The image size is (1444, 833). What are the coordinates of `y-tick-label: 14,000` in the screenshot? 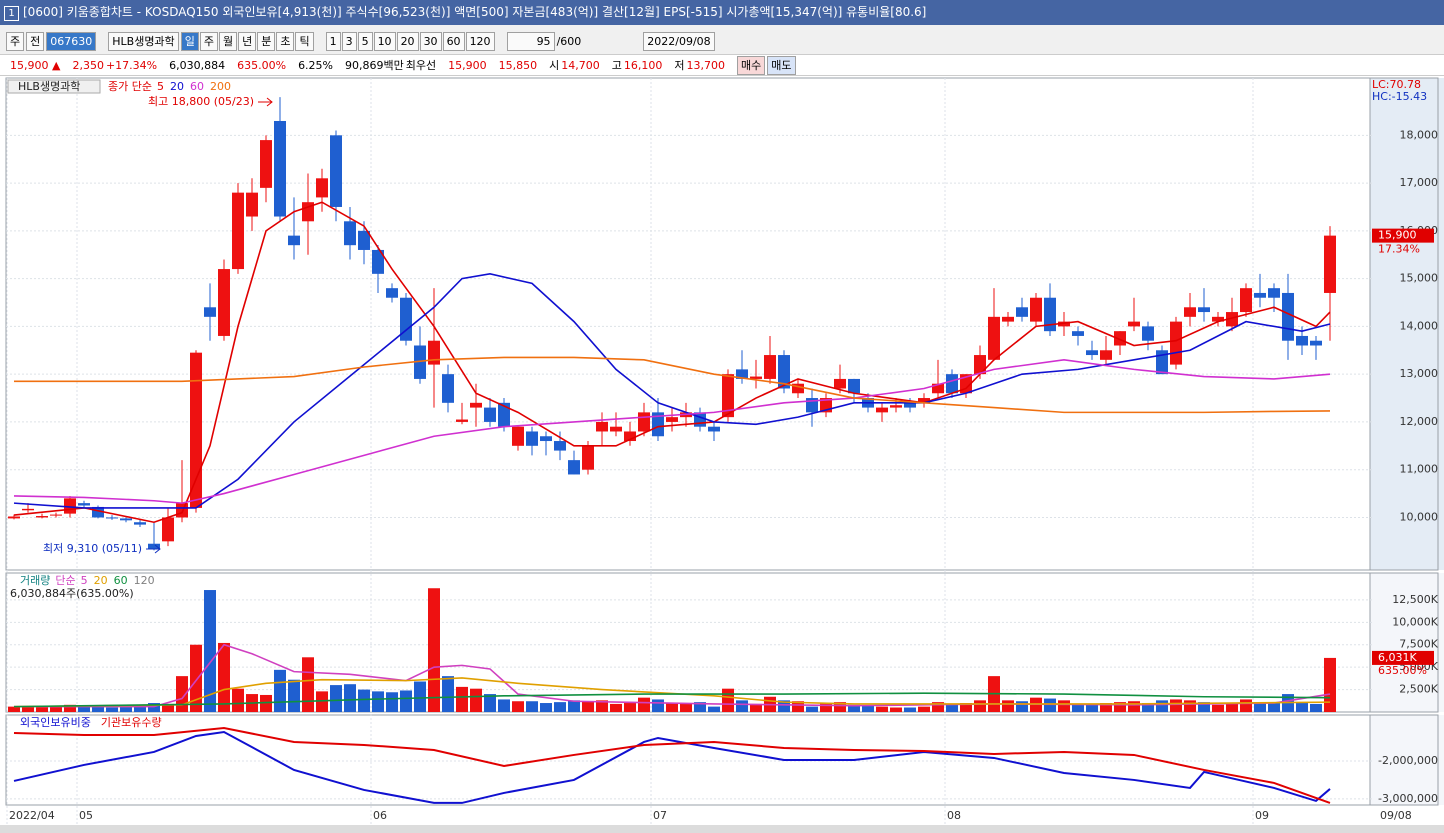 It's located at (1419, 325).